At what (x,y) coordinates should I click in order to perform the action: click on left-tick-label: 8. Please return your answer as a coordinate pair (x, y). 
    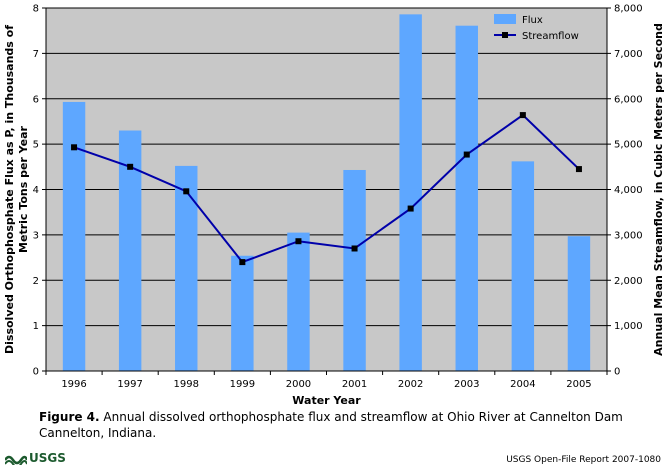
    Looking at the image, I should click on (36, 9).